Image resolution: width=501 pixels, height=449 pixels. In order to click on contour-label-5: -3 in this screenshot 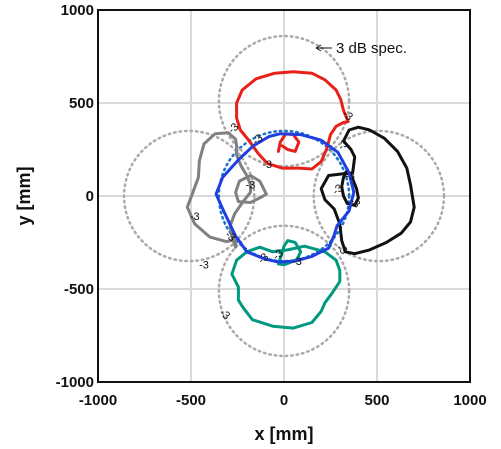, I will do `click(224, 314)`.